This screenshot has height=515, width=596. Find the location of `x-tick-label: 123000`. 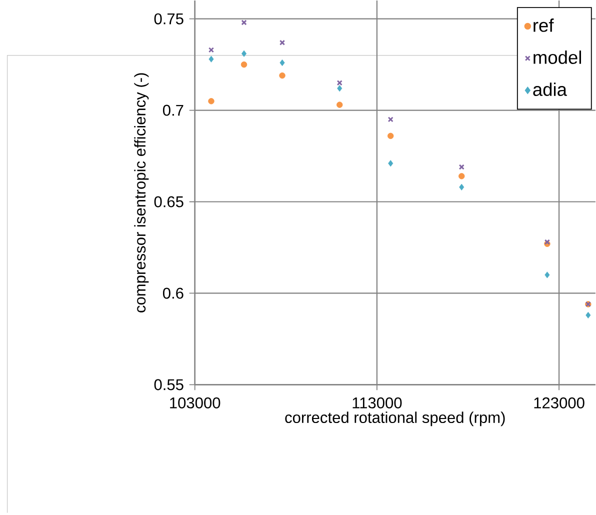

x-tick-label: 123000 is located at coordinates (559, 403).